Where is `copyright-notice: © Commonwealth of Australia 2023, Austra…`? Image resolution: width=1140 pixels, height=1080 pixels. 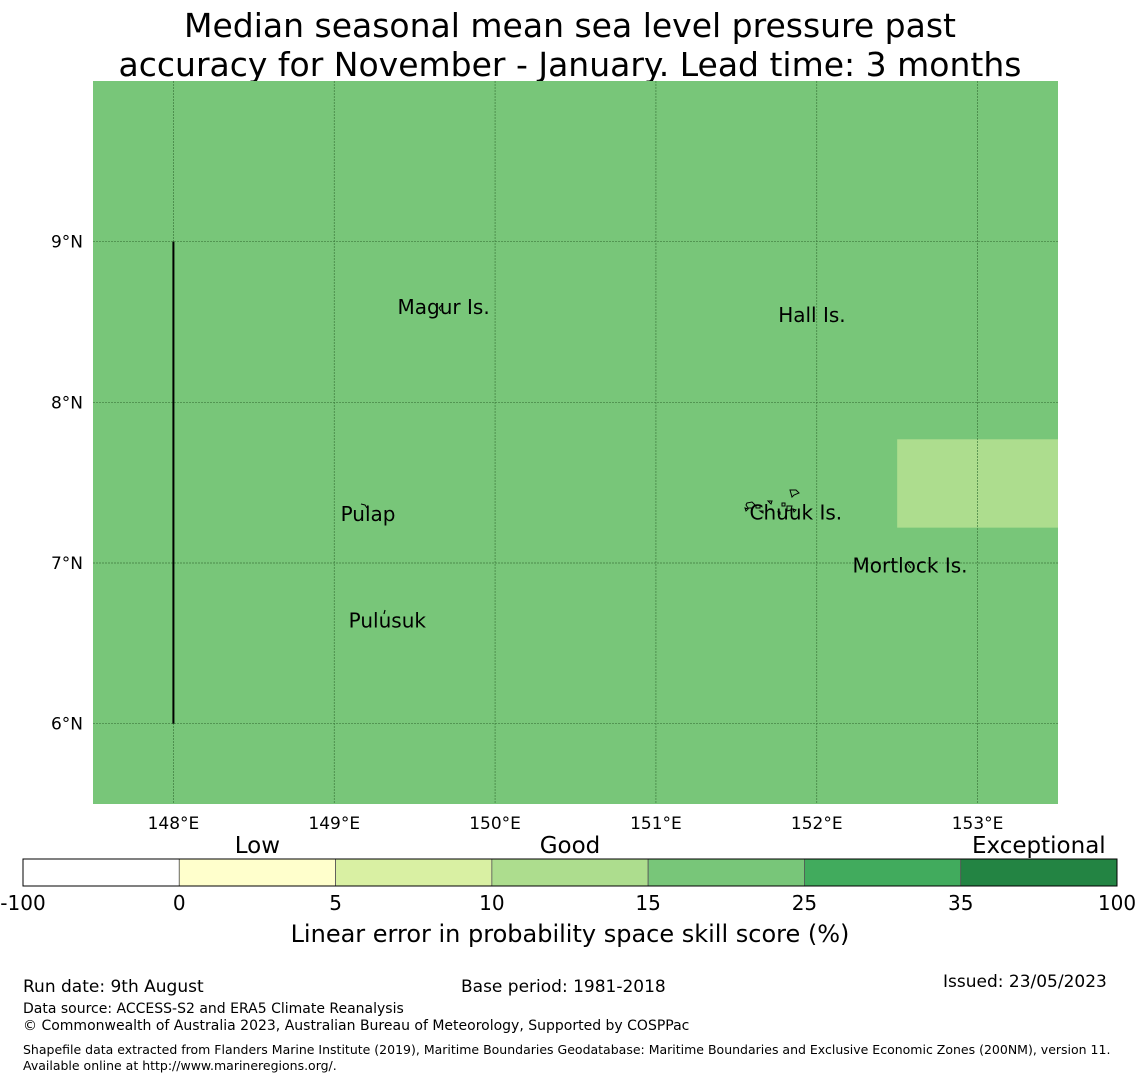
copyright-notice: © Commonwealth of Australia 2023, Austra… is located at coordinates (356, 1026).